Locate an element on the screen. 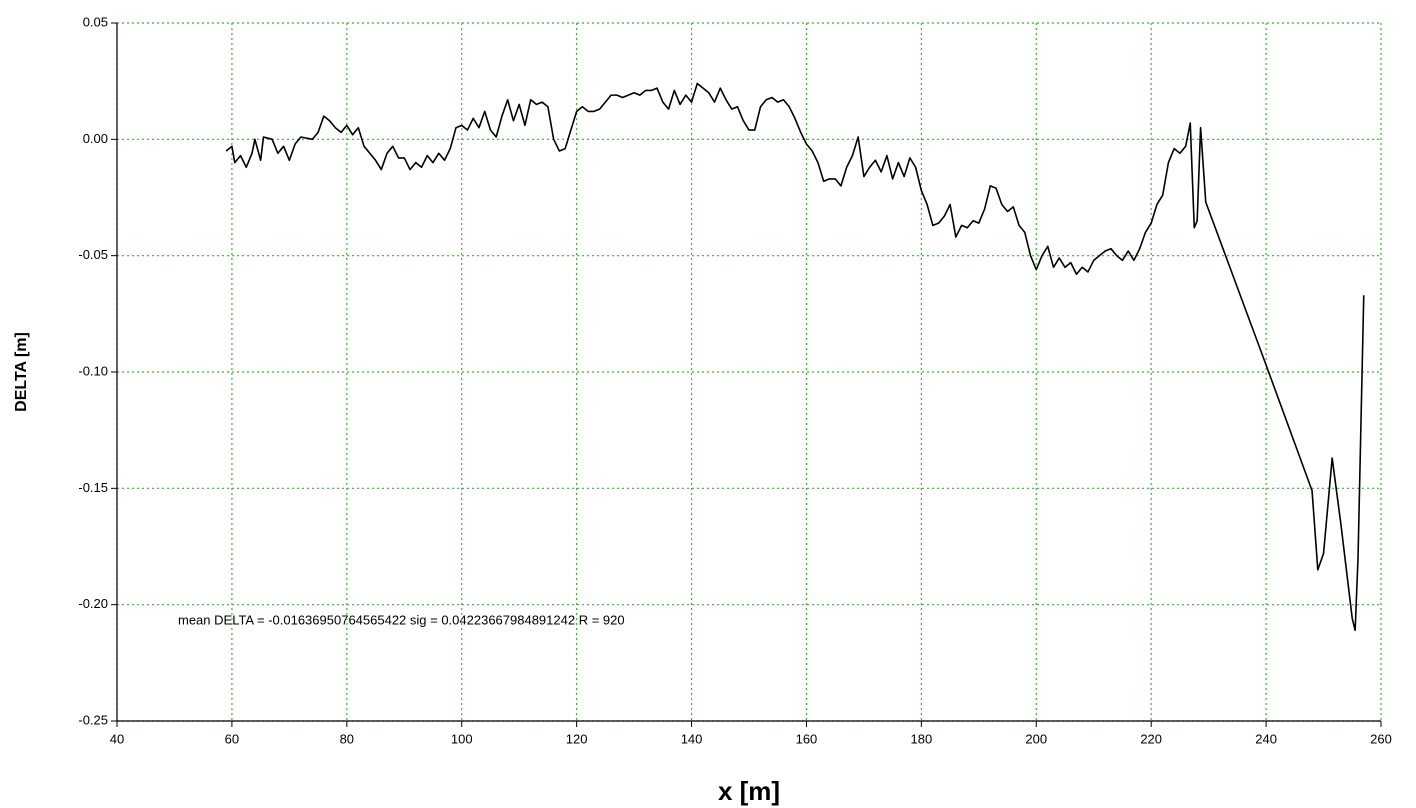  y-tick-label: 0.05 is located at coordinates (95, 21).